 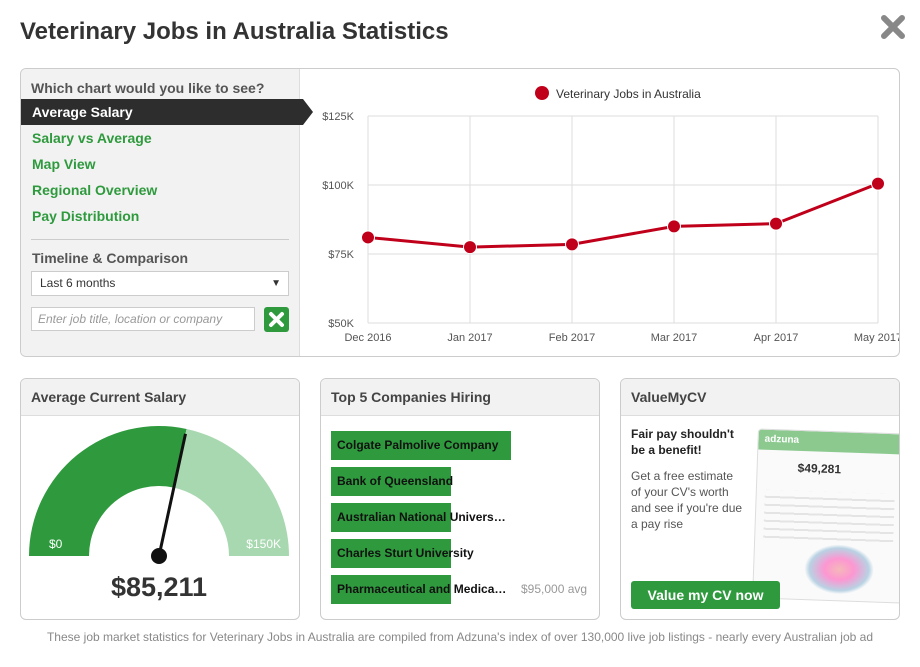 What do you see at coordinates (839, 569) in the screenshot?
I see `cv-preview-wordcloud` at bounding box center [839, 569].